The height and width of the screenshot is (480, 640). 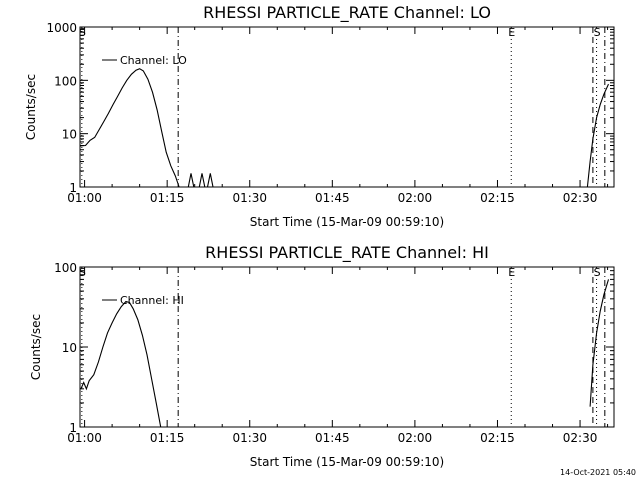 What do you see at coordinates (61, 28) in the screenshot?
I see `y-tick-label: 1000` at bounding box center [61, 28].